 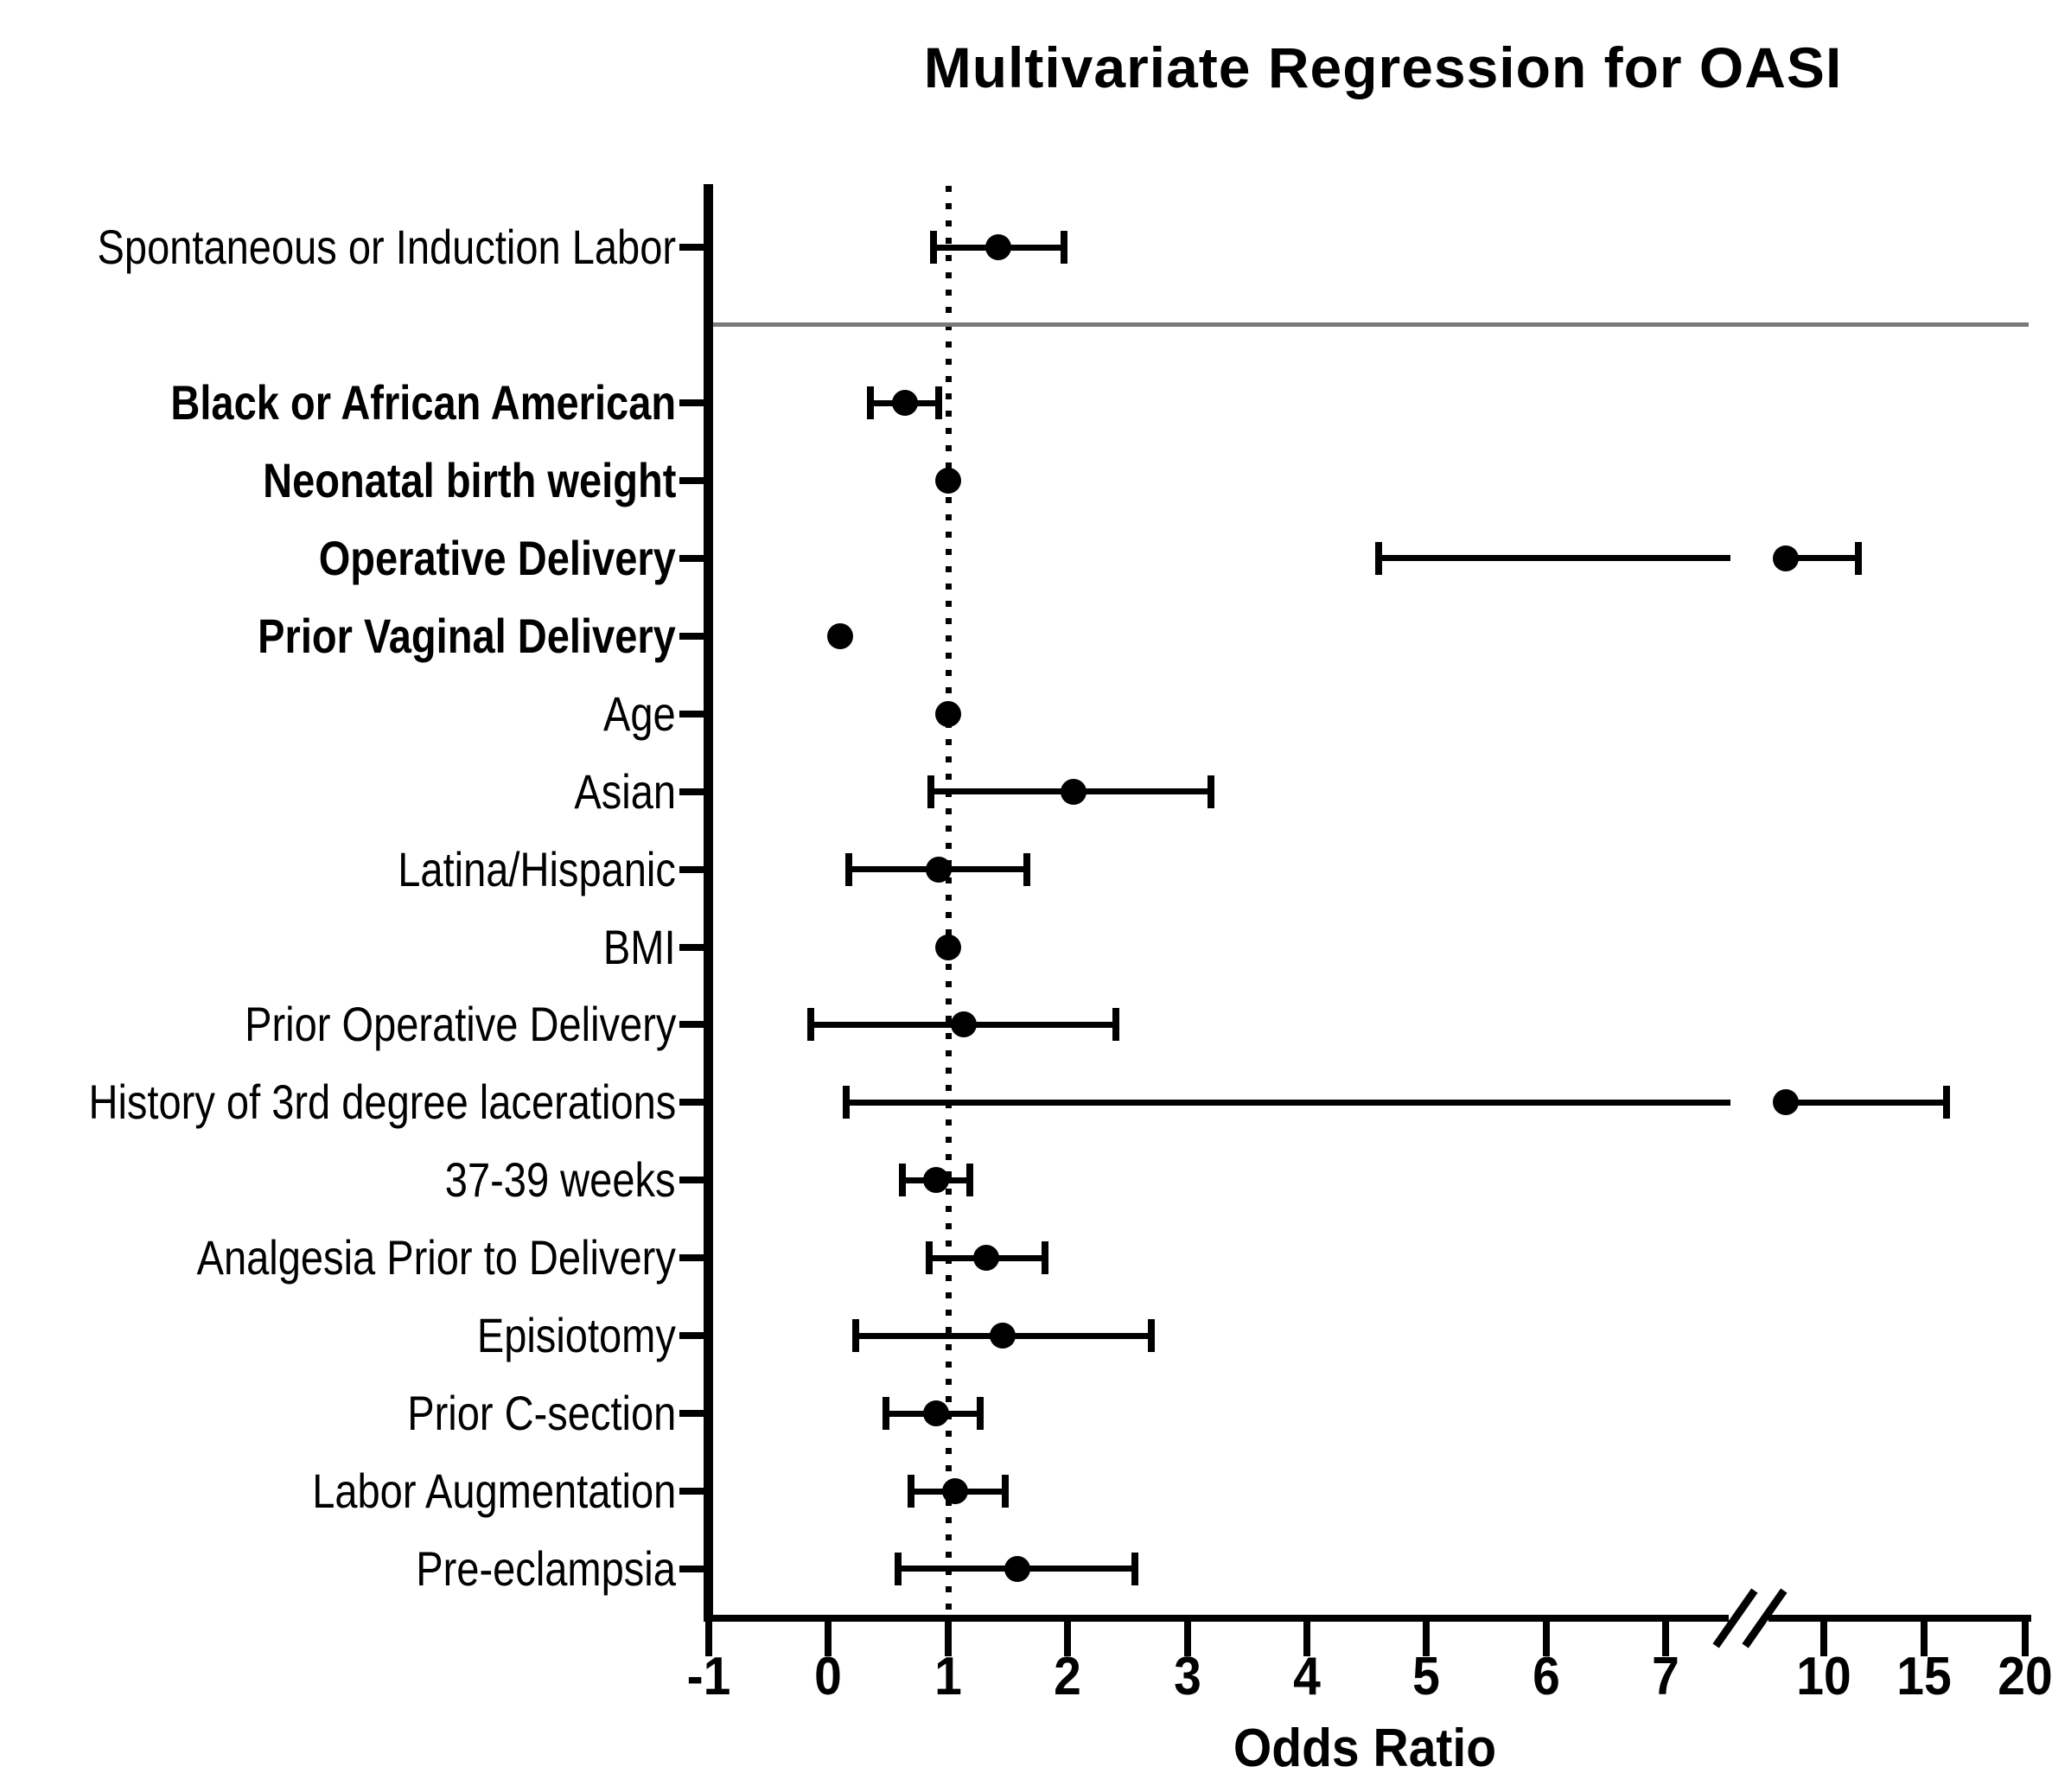 I want to click on row-label: Asian, so click(x=625, y=792).